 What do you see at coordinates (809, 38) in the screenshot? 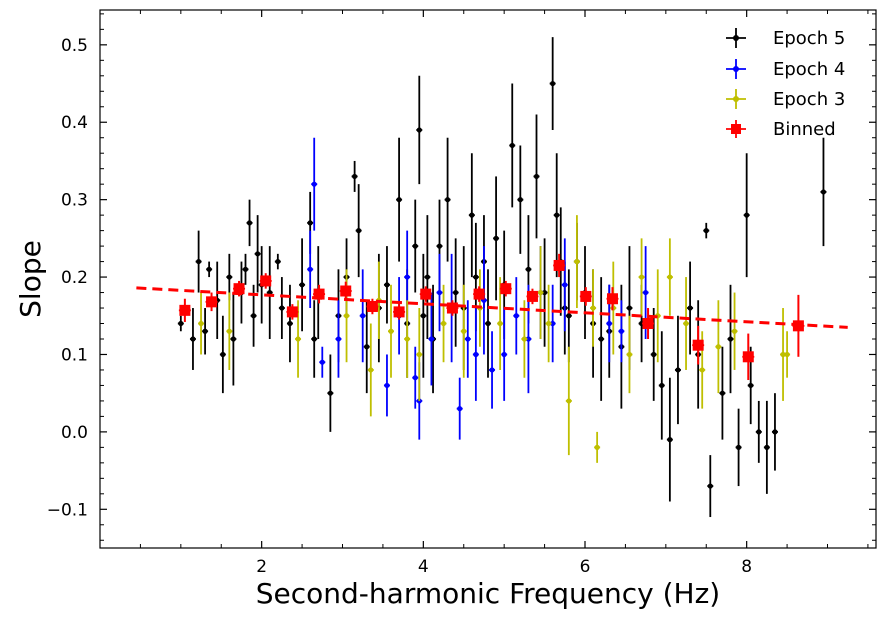
I see `legend-label-epoch5: Epoch 5` at bounding box center [809, 38].